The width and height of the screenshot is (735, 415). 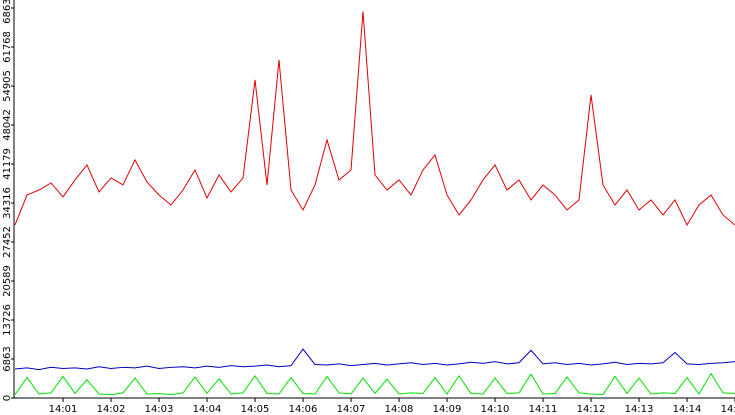 I want to click on y-tick-label: 27452, so click(x=7, y=242).